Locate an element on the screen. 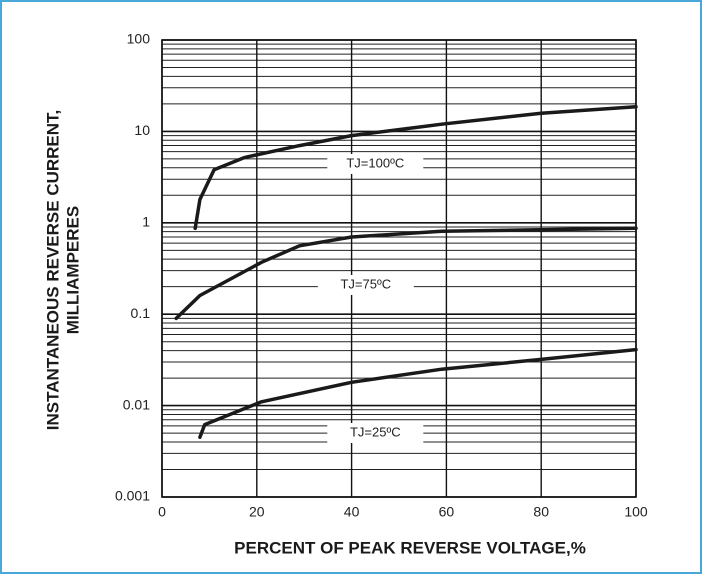 The image size is (702, 574). y-axis-title: INSTANTANEOUS REVERSE CURRENT, is located at coordinates (52, 270).